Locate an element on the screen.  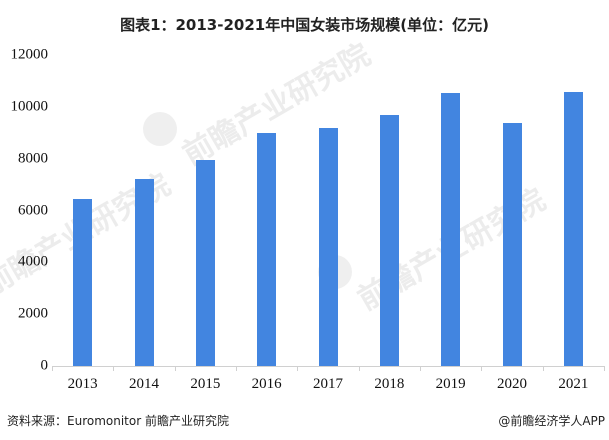
y-tick-label: 6000 is located at coordinates (33, 210).